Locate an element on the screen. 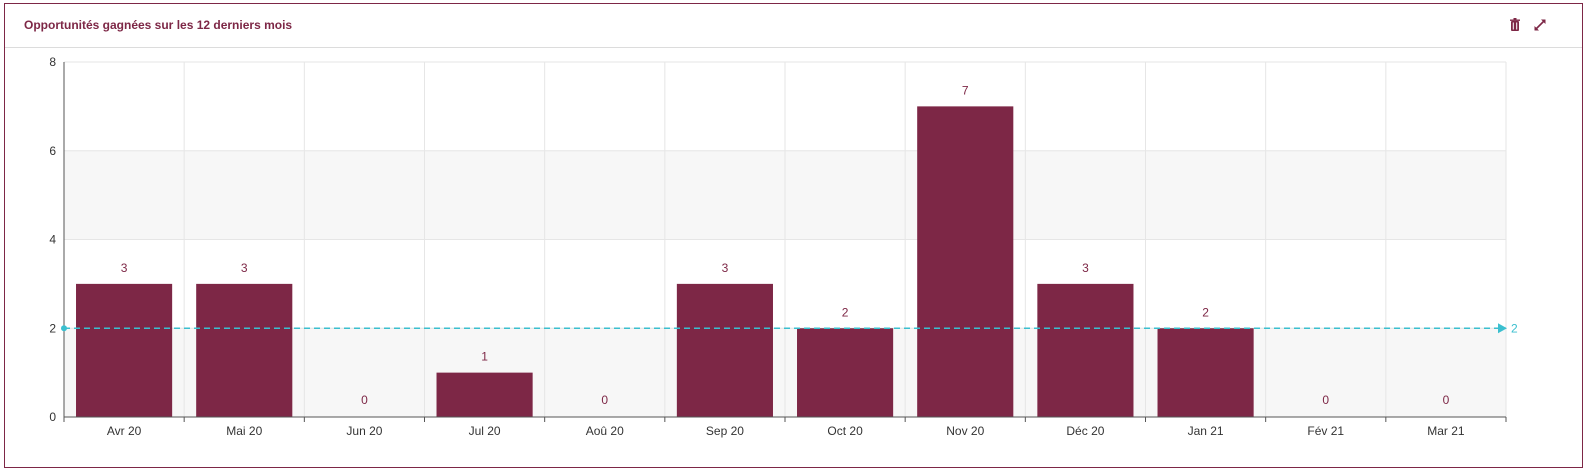 The width and height of the screenshot is (1589, 473). x-tick-label: Fév 21 is located at coordinates (1325, 431).